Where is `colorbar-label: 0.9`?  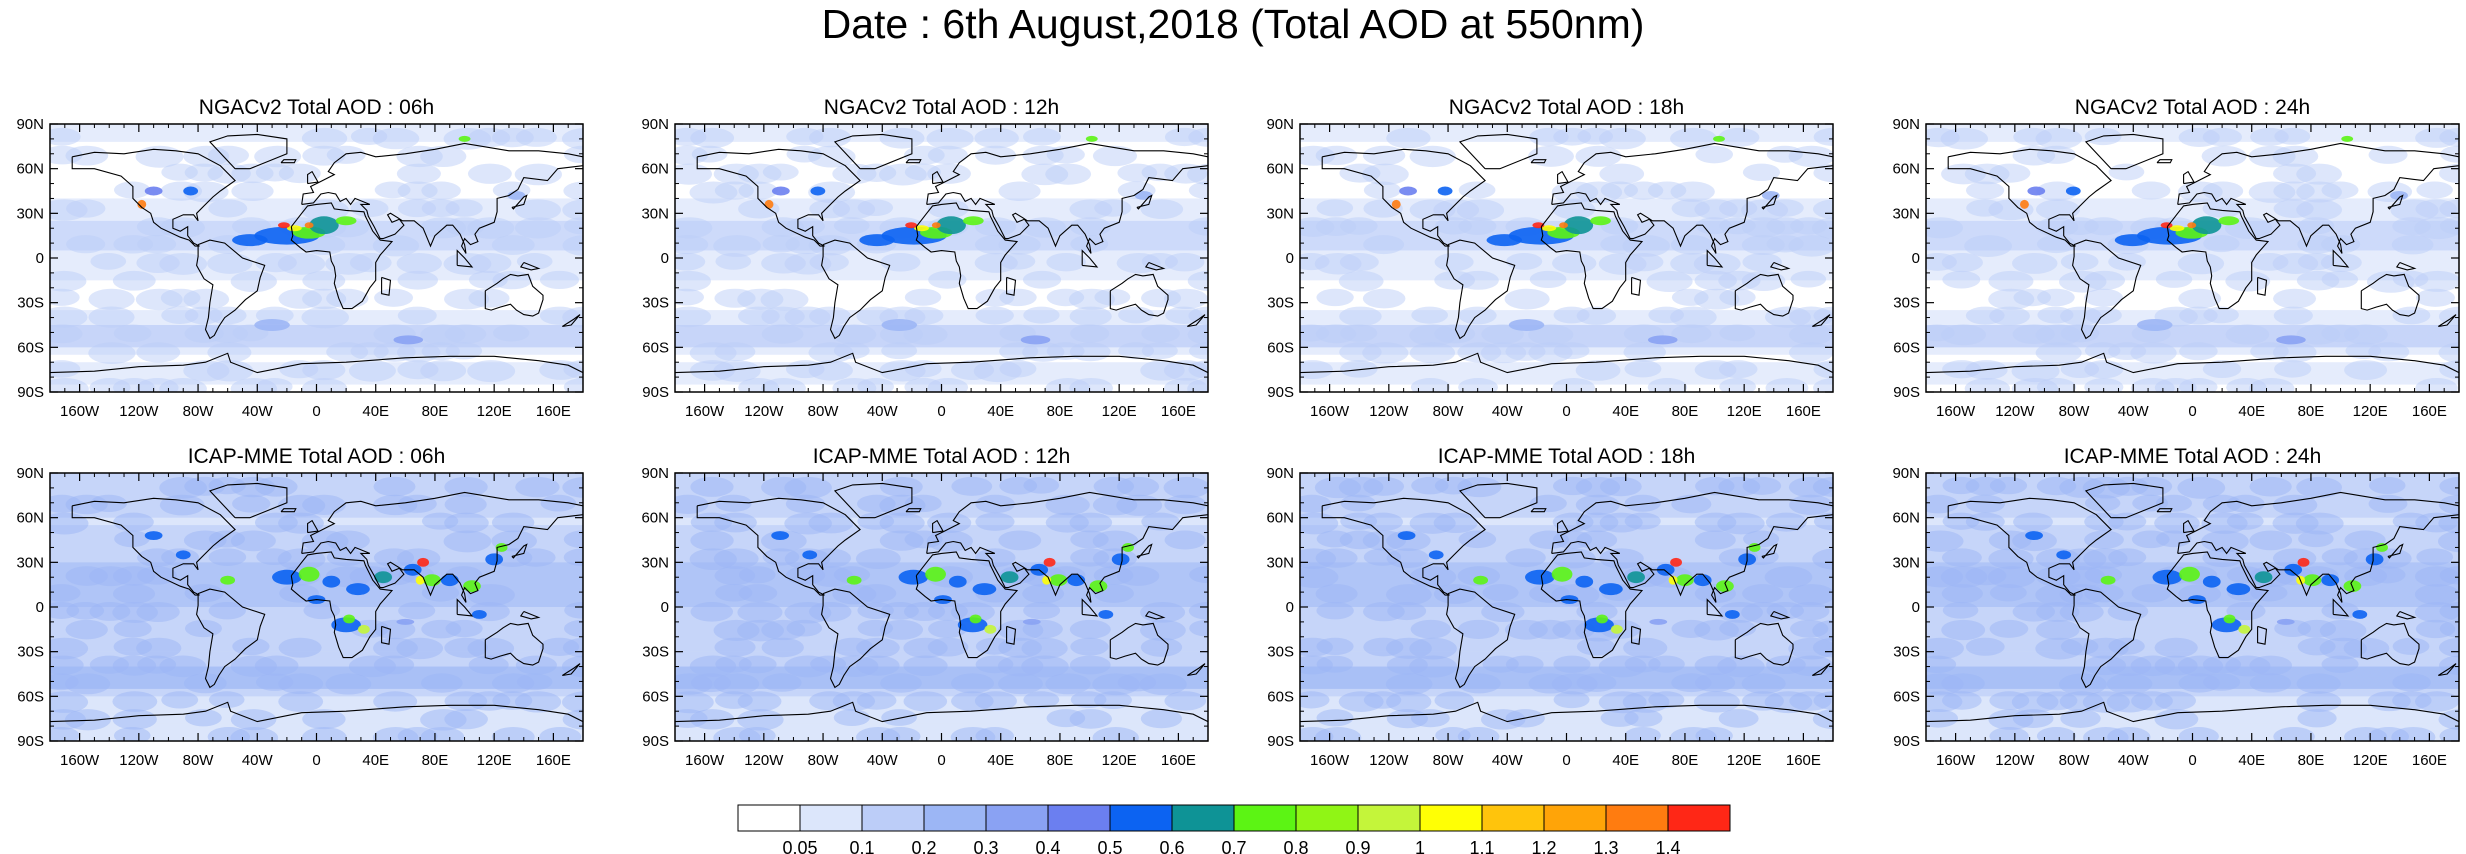 colorbar-label: 0.9 is located at coordinates (1357, 846).